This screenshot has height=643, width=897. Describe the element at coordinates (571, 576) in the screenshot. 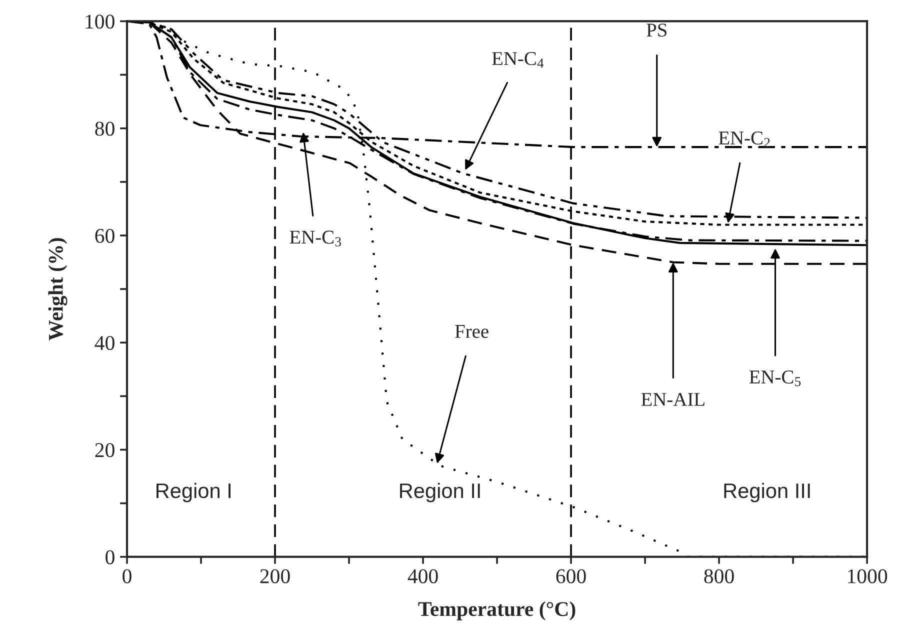

I see `x-tick-label: 600` at that location.